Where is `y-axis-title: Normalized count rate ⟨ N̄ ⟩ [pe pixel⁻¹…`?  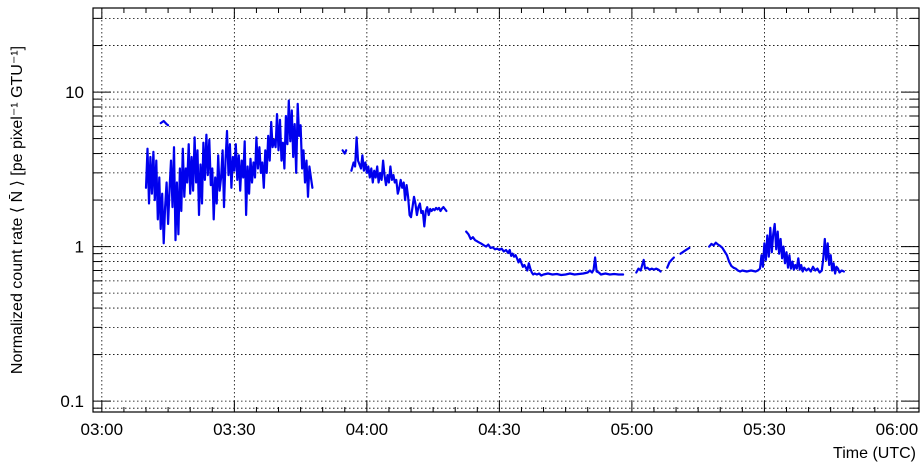 y-axis-title: Normalized count rate ⟨ N̄ ⟩ [pe pixel⁻¹… is located at coordinates (17, 210).